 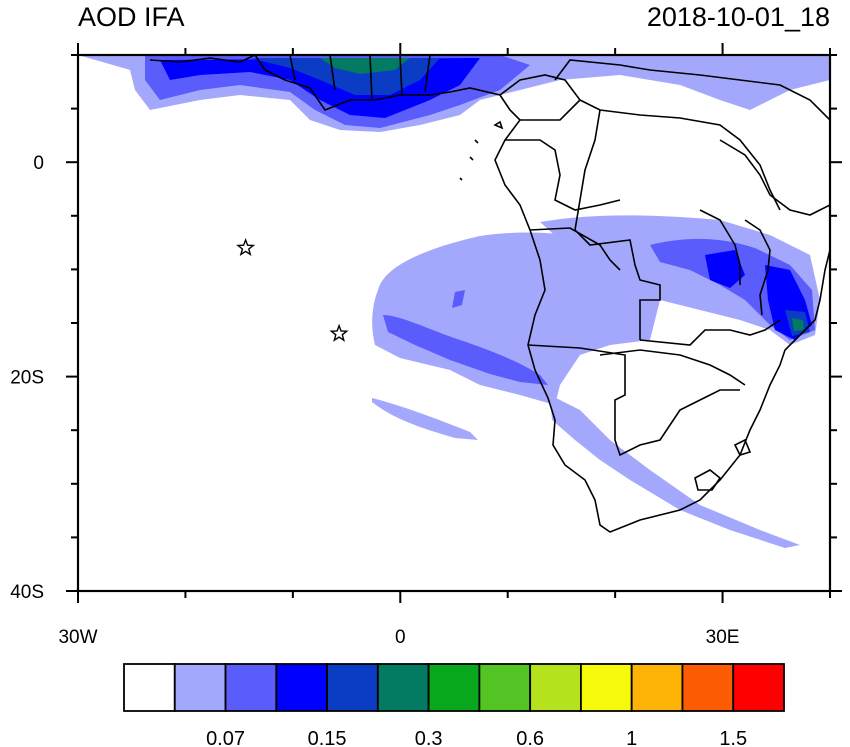 I want to click on map-title: AOD IFA, so click(x=131, y=17).